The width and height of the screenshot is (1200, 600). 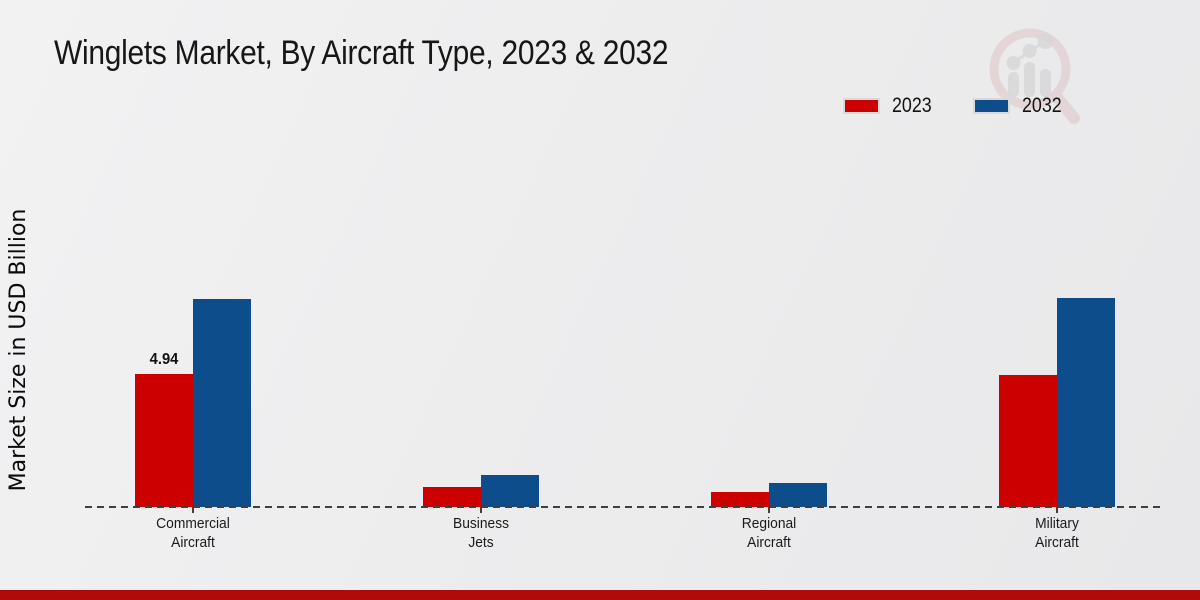 I want to click on category-label-regional-aircraft: Regional Aircraft, so click(x=769, y=533).